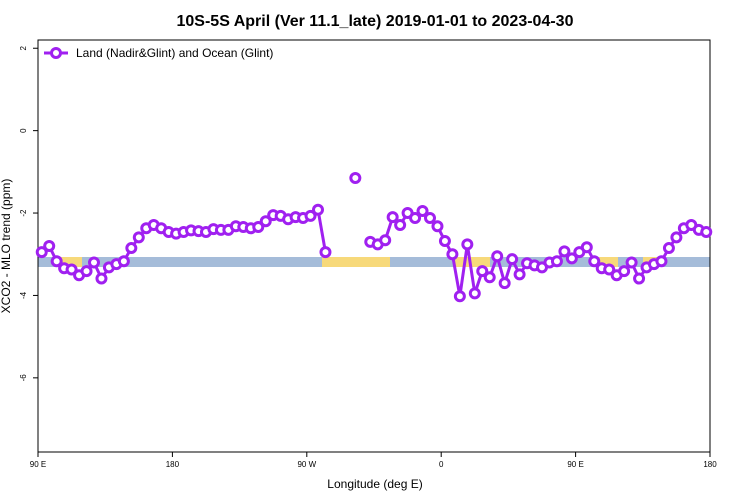 The height and width of the screenshot is (500, 750). I want to click on y-tick-label: -6, so click(23, 378).